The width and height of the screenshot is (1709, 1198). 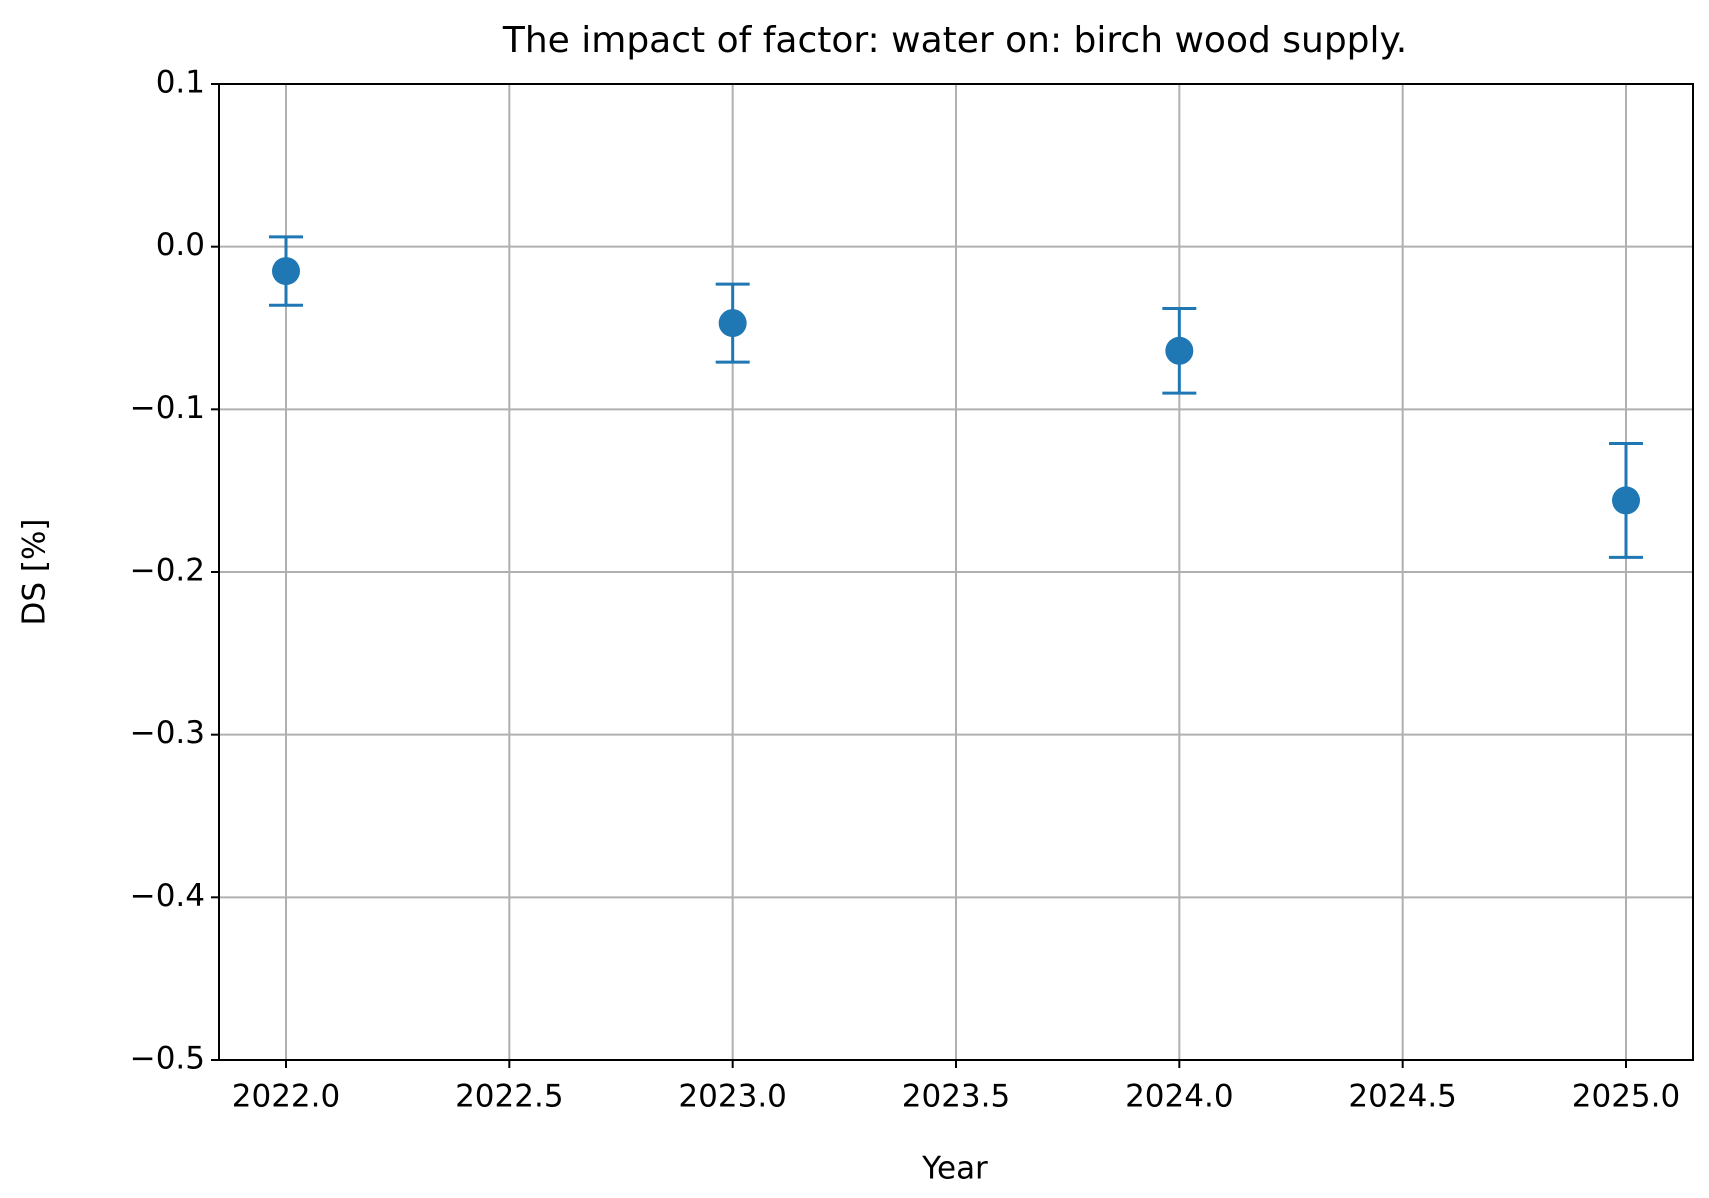 I want to click on y-tick-label: −0.2, so click(x=167, y=571).